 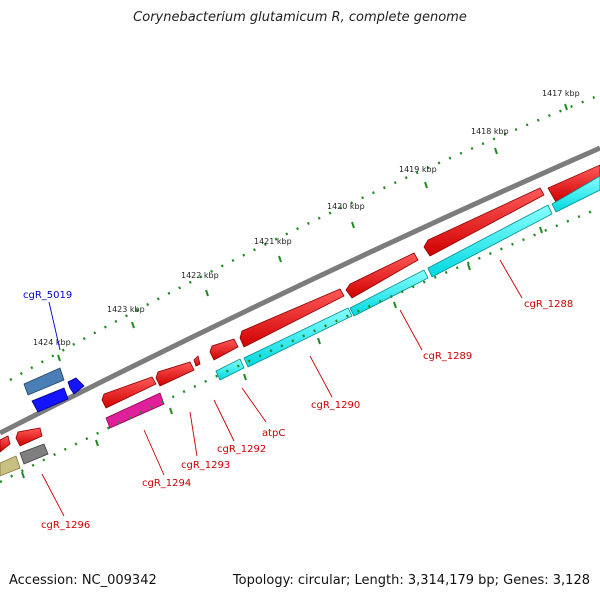 I want to click on gene-label: atpC, so click(x=273, y=433).